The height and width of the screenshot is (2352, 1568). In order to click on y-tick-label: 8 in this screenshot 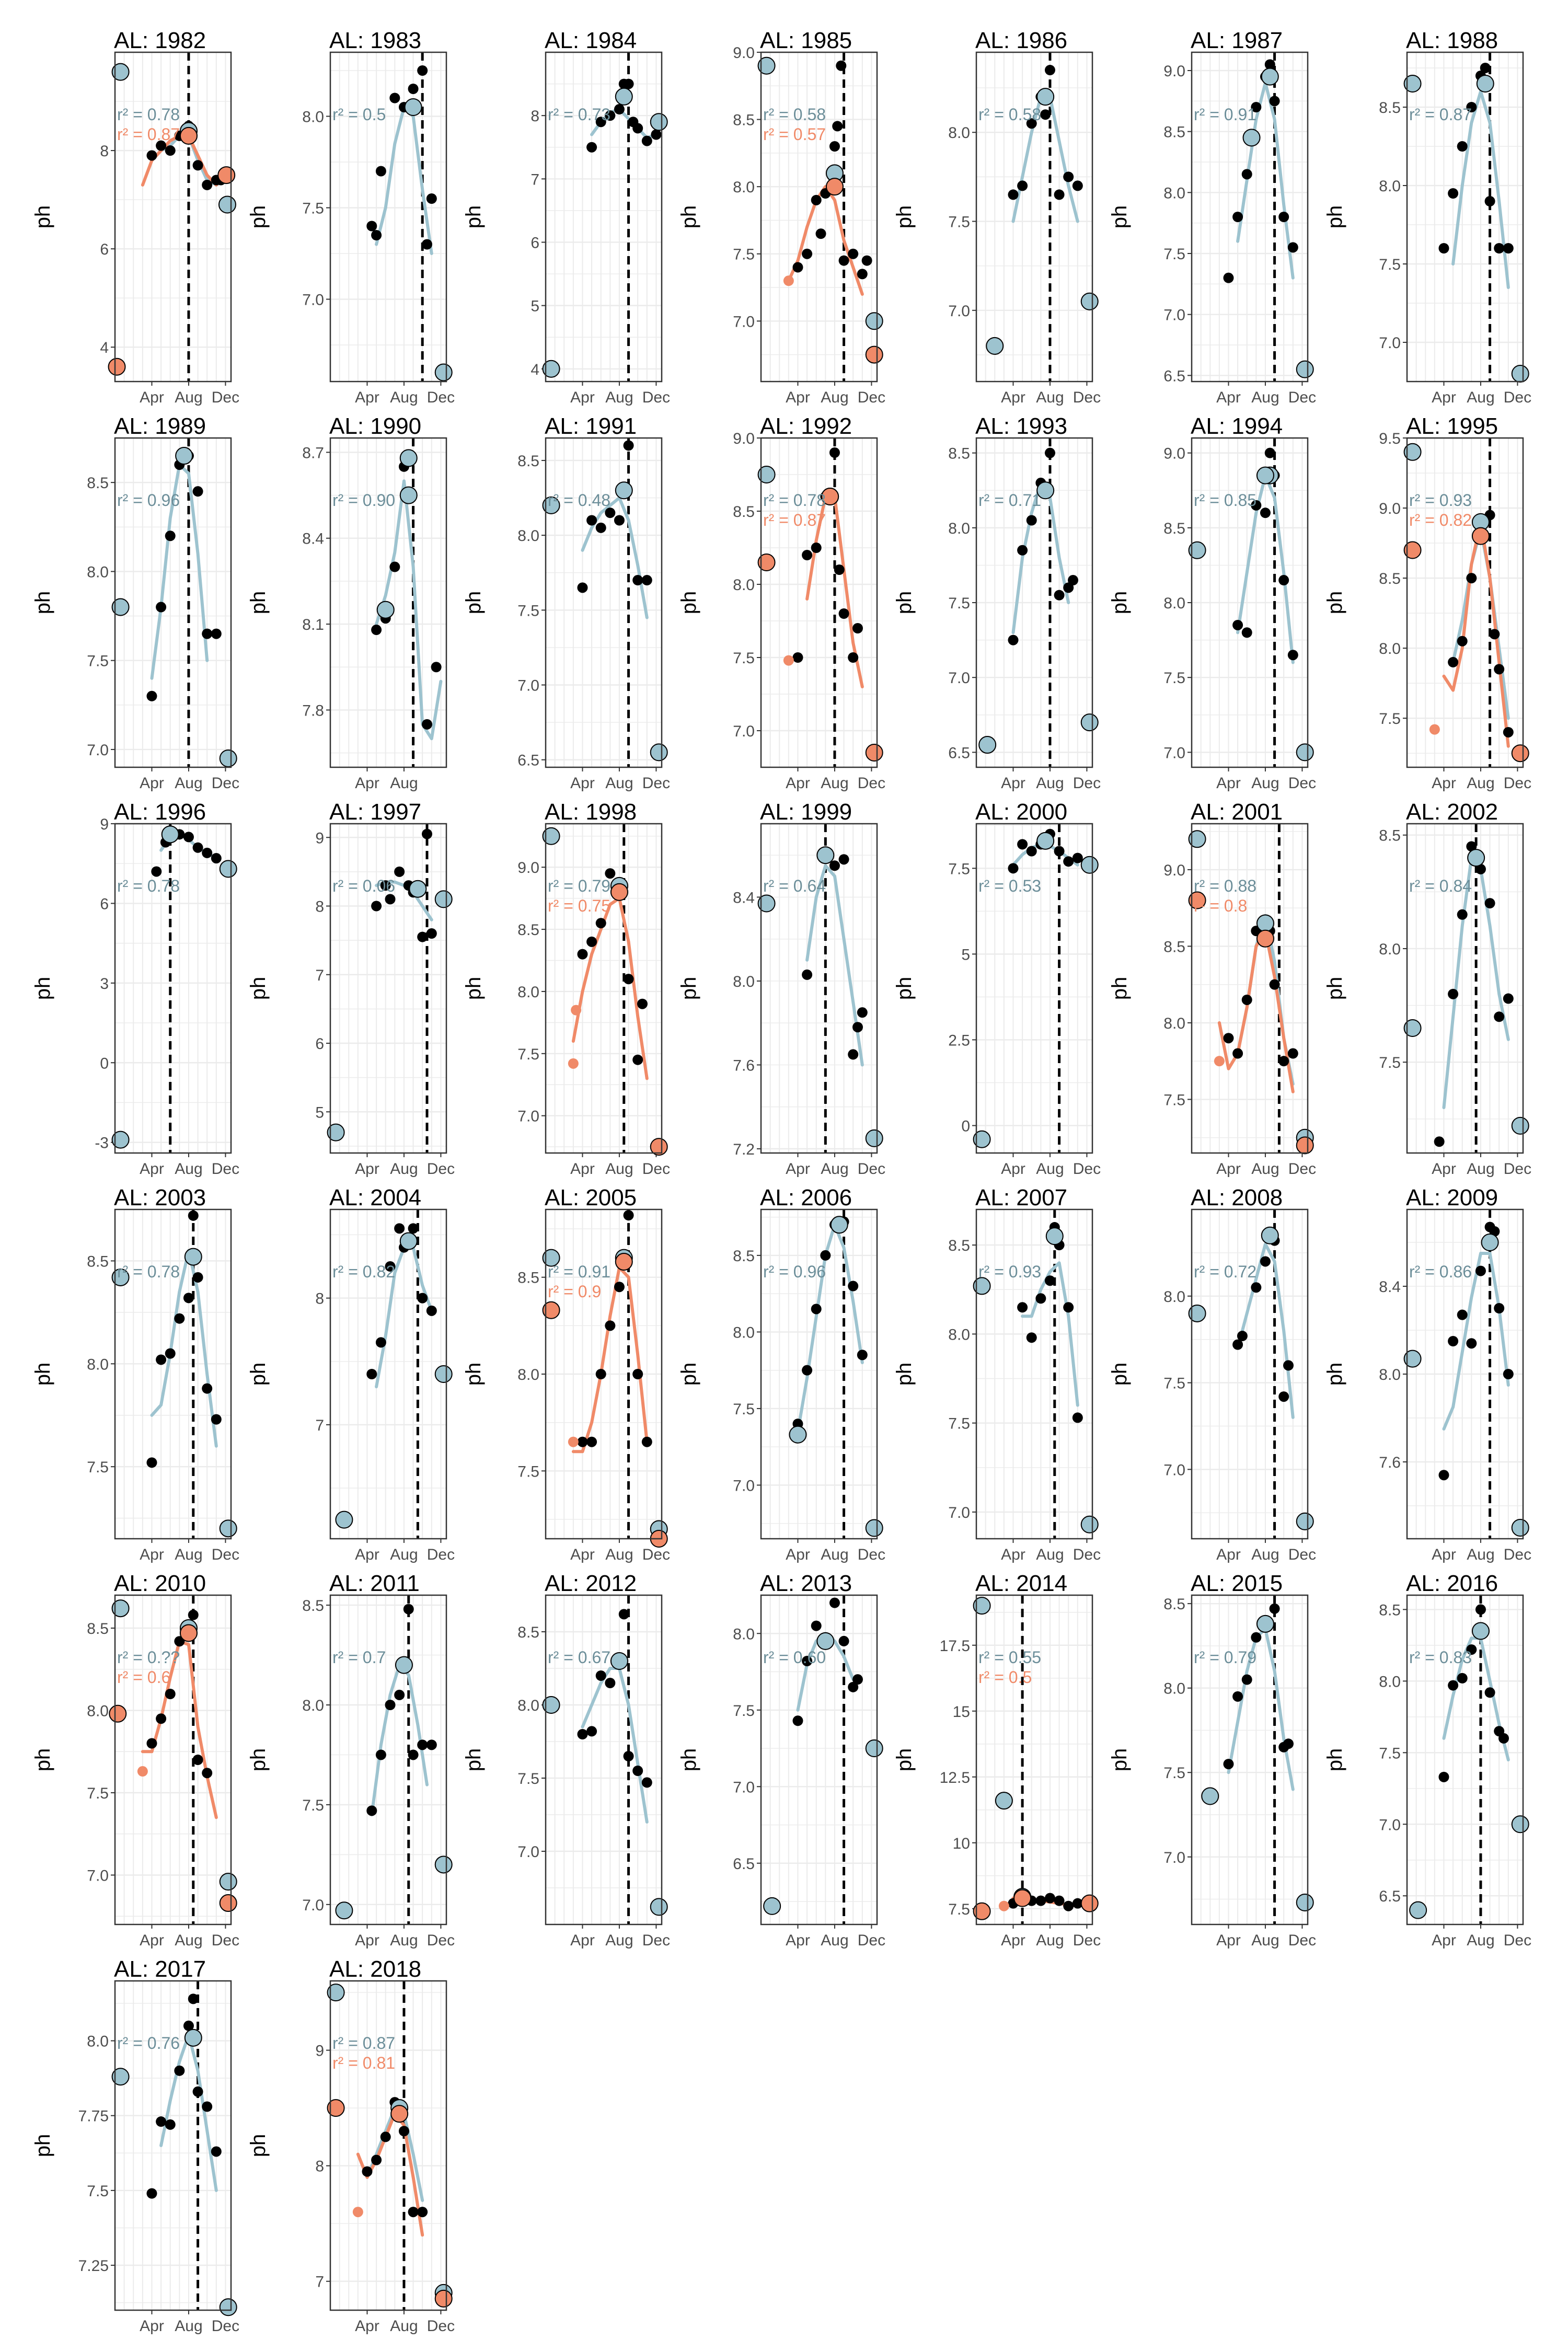, I will do `click(535, 116)`.